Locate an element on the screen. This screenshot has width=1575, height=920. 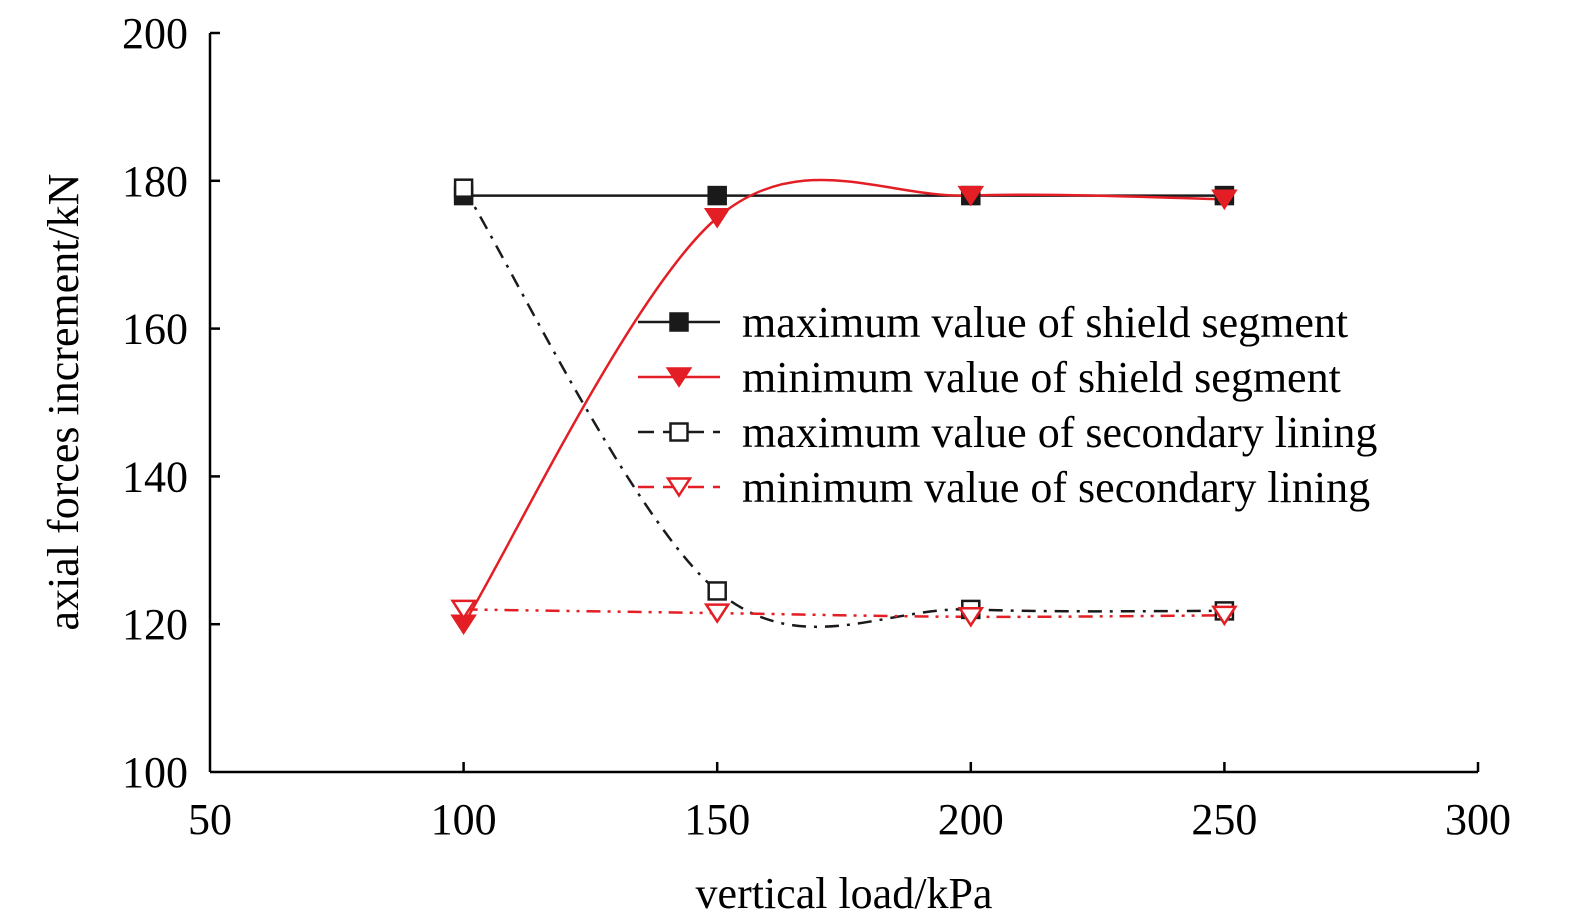
x-tick-label: 150 is located at coordinates (717, 819).